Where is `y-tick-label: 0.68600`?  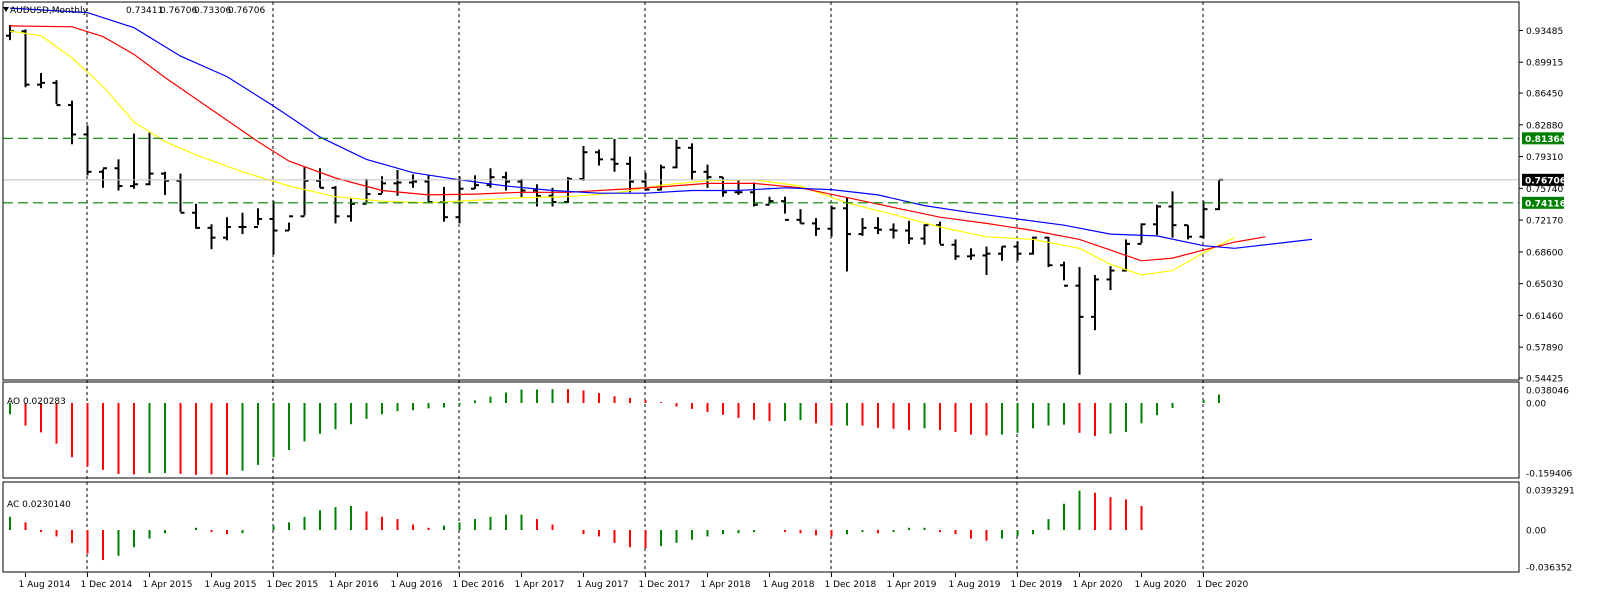 y-tick-label: 0.68600 is located at coordinates (1544, 253).